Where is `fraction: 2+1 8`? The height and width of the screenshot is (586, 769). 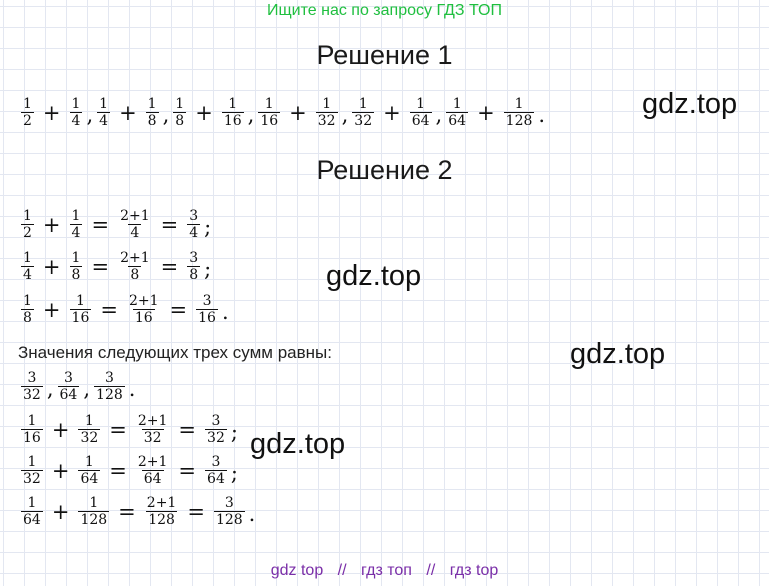
fraction: 2+1 8 is located at coordinates (135, 266).